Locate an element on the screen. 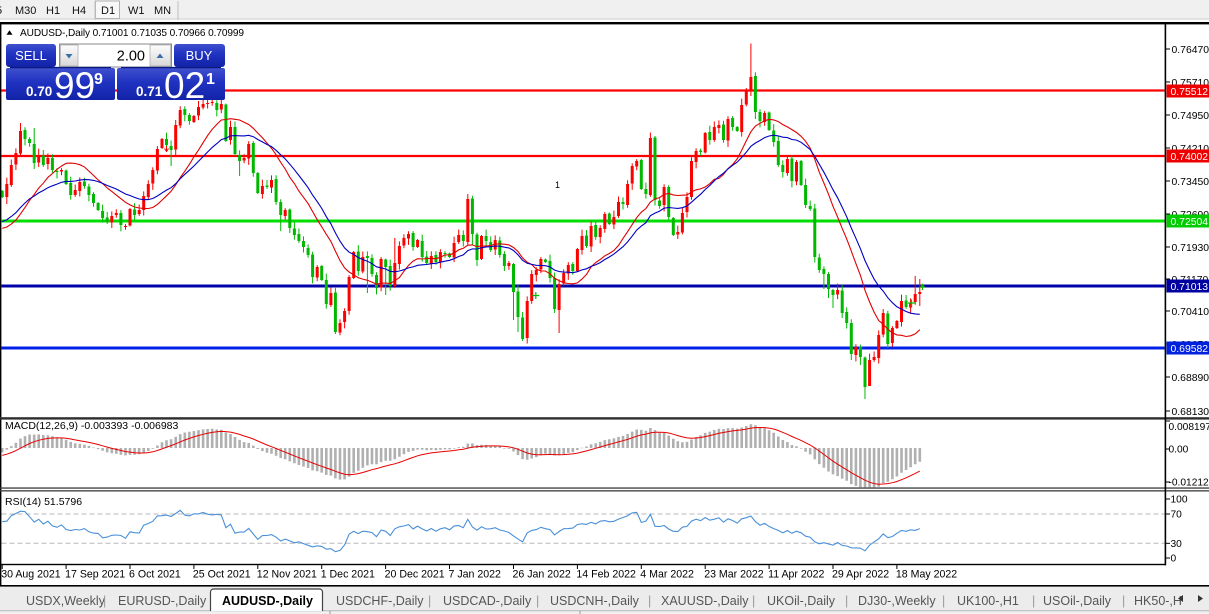 The height and width of the screenshot is (614, 1209). svg-text: 12 Nov 2021 is located at coordinates (287, 575).